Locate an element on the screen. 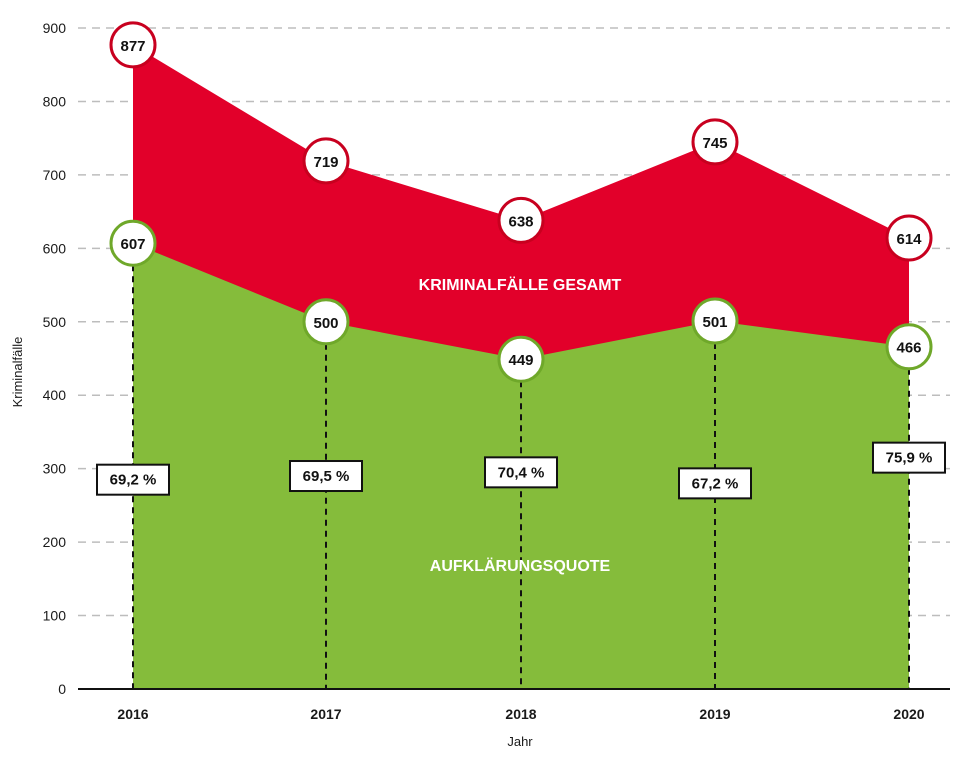 This screenshot has height=763, width=960. percent-label: 69,2 % is located at coordinates (133, 480).